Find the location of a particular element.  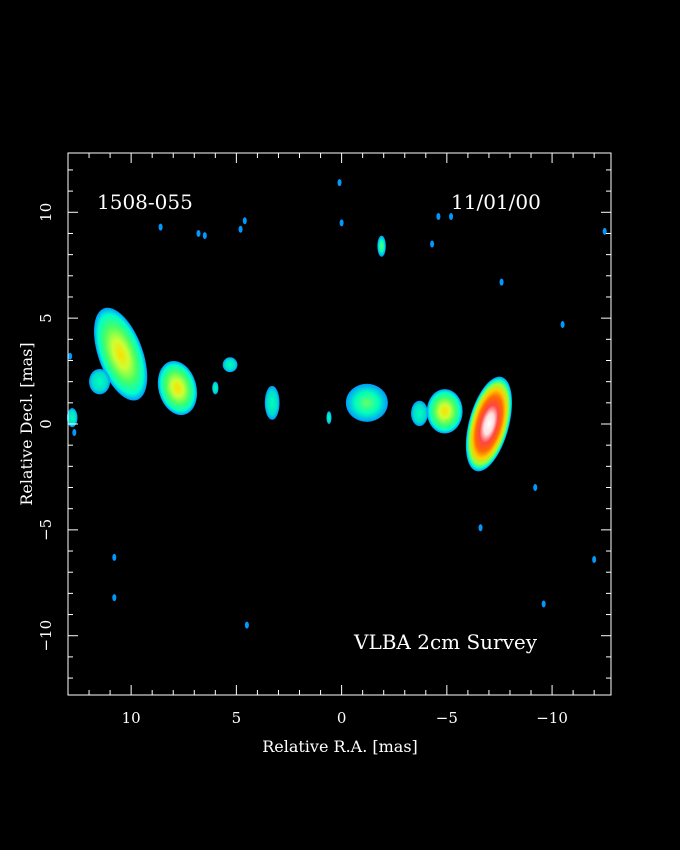

y-tick-labels: 10 5 0 −5 −10 is located at coordinates (46, 427).